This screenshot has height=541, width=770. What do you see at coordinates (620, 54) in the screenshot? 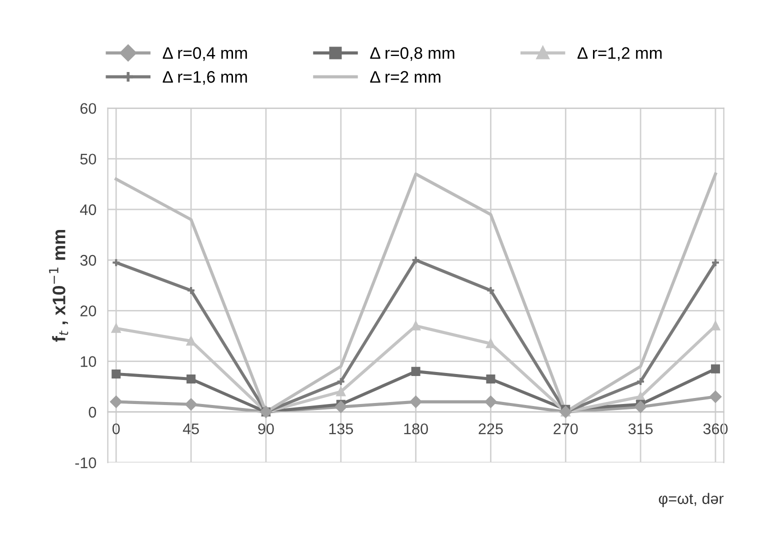
I see `legend-label: Δ r=1,2 mm` at bounding box center [620, 54].